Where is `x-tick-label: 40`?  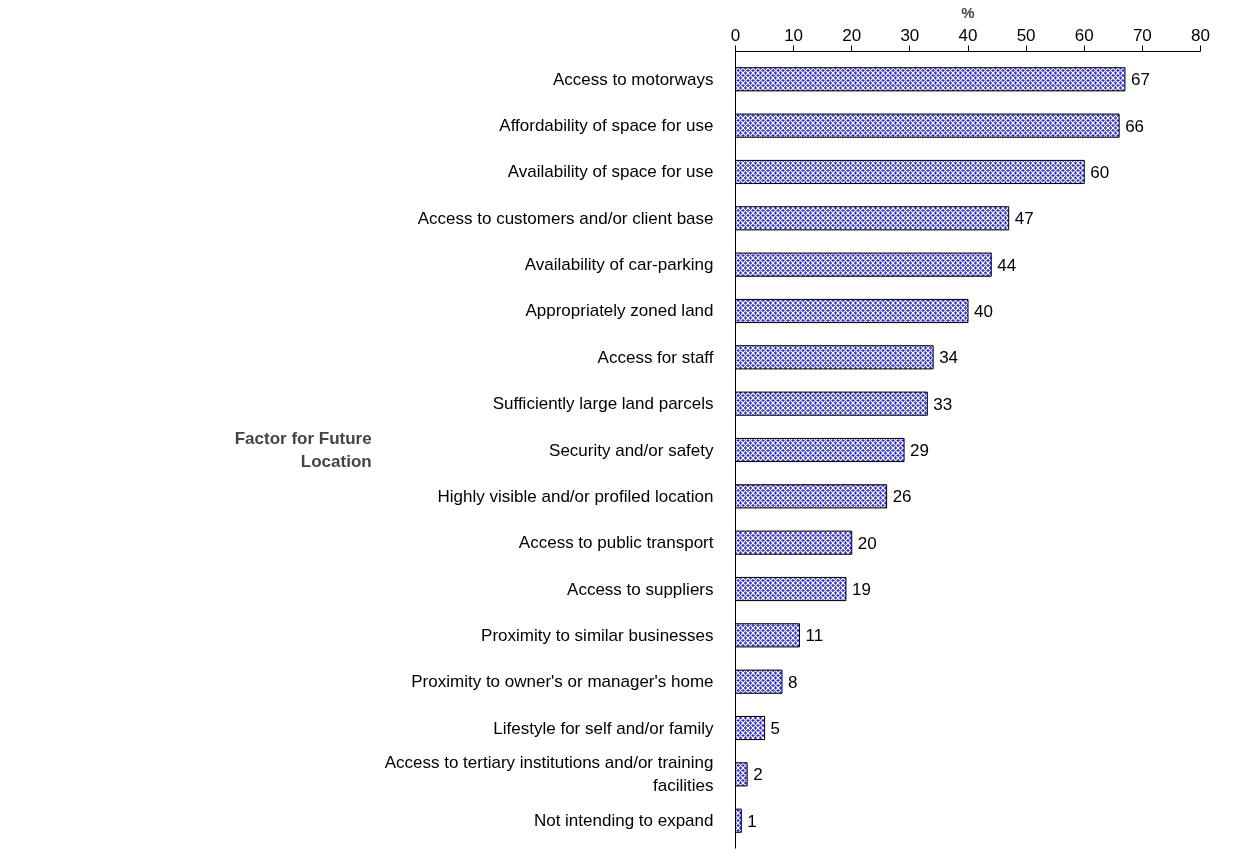 x-tick-label: 40 is located at coordinates (968, 35).